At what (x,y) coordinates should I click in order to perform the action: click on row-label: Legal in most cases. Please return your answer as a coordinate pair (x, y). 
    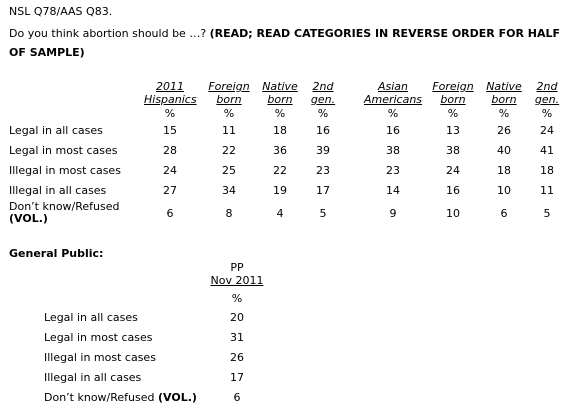
    Looking at the image, I should click on (63, 150).